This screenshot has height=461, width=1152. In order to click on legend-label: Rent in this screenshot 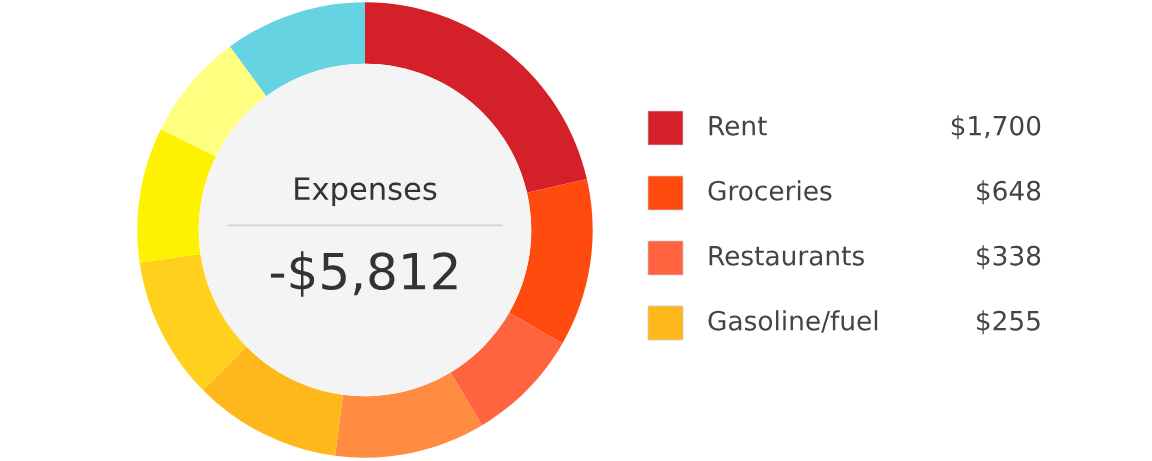, I will do `click(738, 126)`.